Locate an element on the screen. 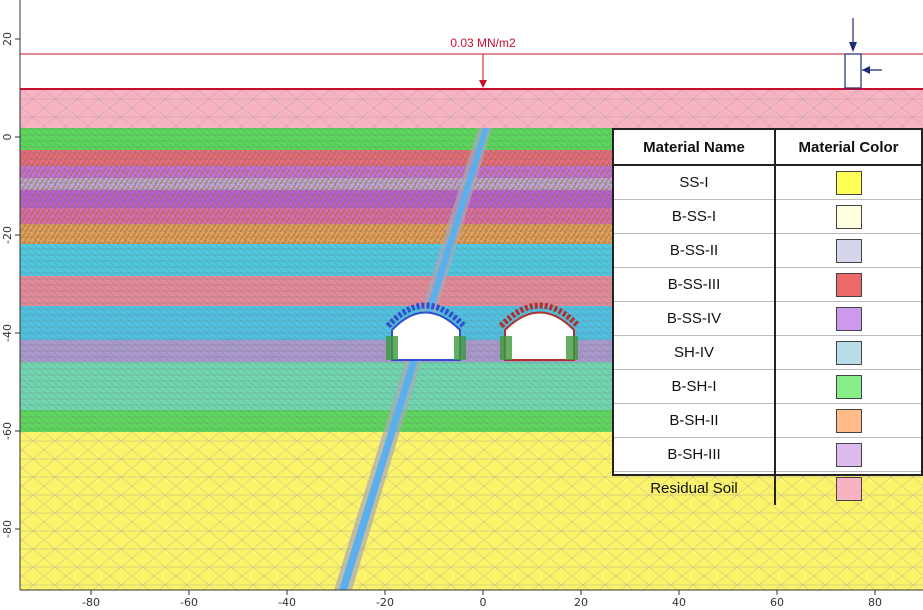 The image size is (923, 610). legend-row: B-SS-II is located at coordinates (767, 250).